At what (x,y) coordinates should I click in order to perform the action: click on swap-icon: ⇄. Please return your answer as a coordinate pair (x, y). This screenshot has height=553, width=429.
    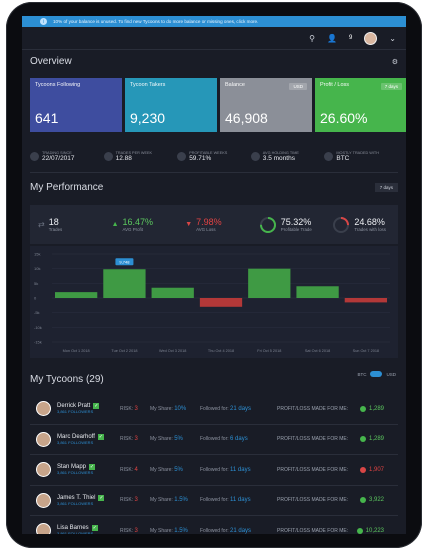
    Looking at the image, I should click on (41, 224).